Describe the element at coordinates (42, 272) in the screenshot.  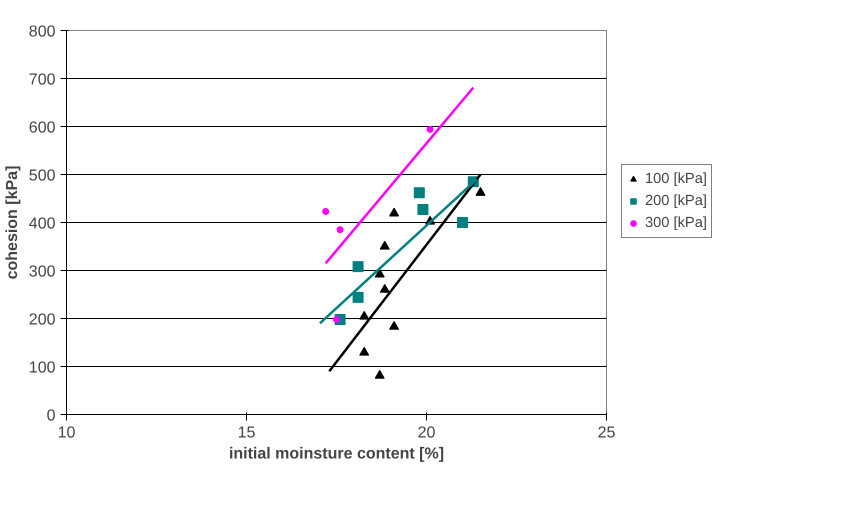
I see `y-tick-label: 300` at that location.